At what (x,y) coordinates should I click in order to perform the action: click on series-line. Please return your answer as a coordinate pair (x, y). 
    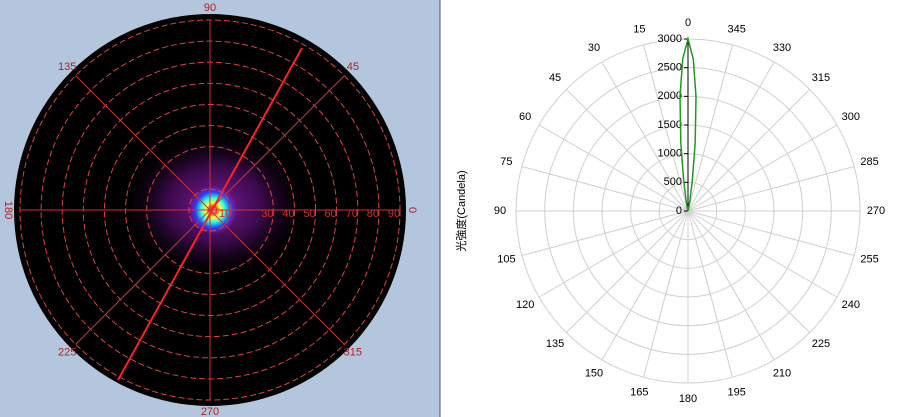
    Looking at the image, I should click on (688, 124).